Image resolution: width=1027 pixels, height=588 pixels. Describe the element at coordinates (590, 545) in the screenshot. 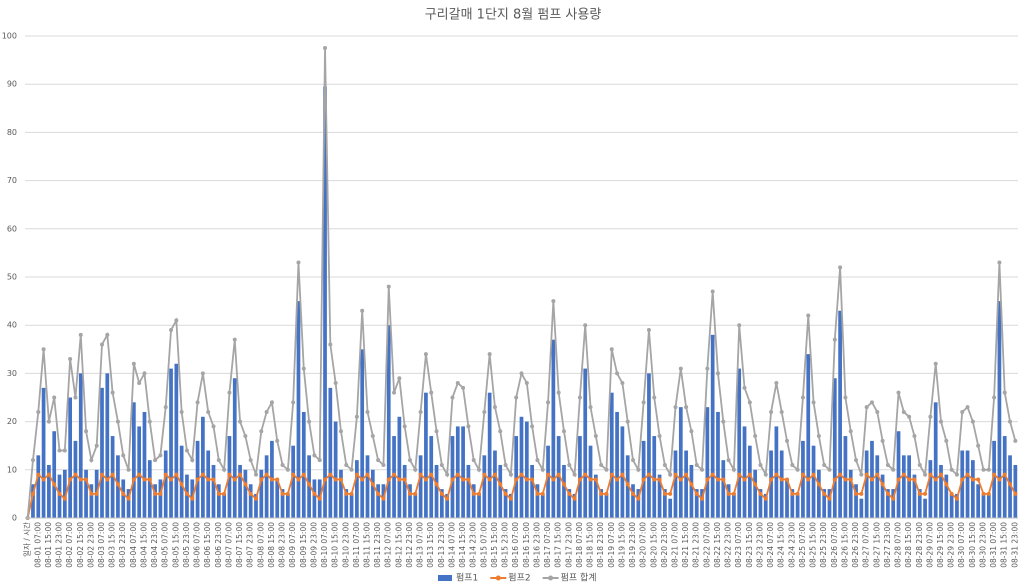

I see `x-tick-label: 08-18 15:00` at that location.